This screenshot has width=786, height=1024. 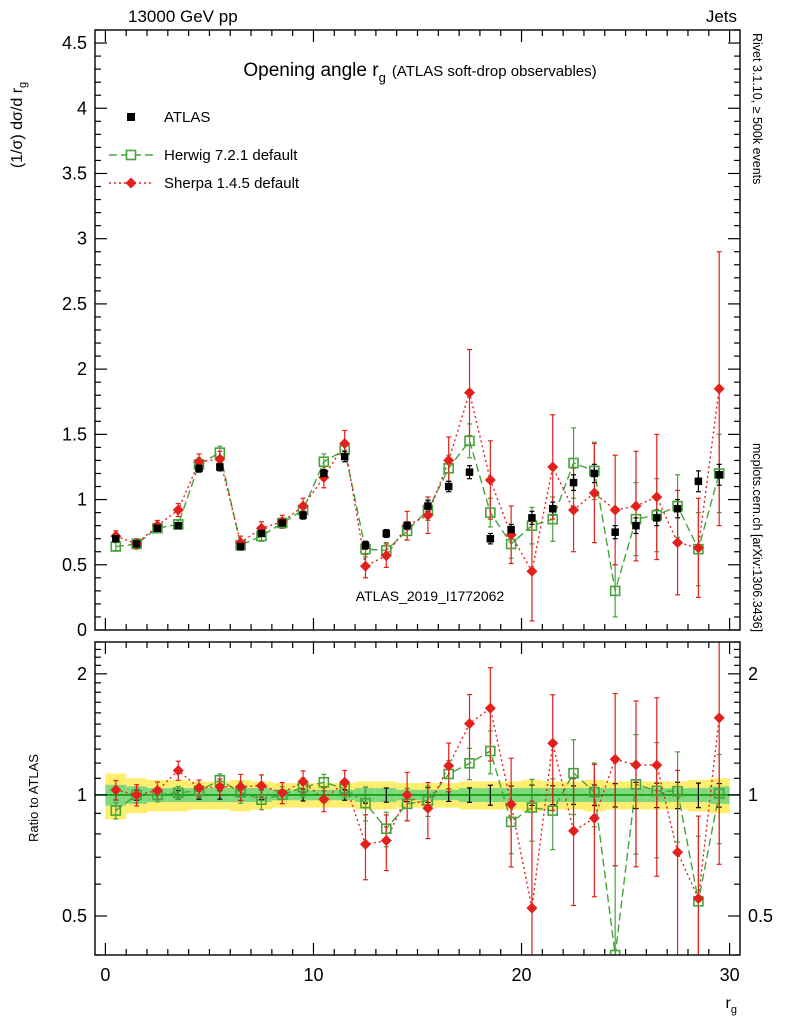 I want to click on legend-label-atlas: ATLAS, so click(x=187, y=117).